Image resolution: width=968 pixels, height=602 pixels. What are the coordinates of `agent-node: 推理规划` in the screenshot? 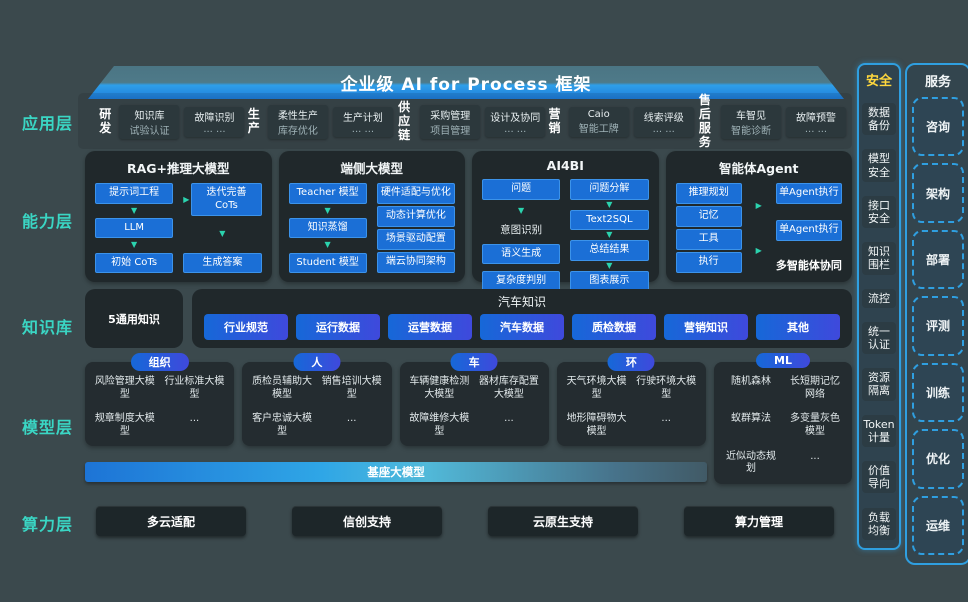 It's located at (708, 193).